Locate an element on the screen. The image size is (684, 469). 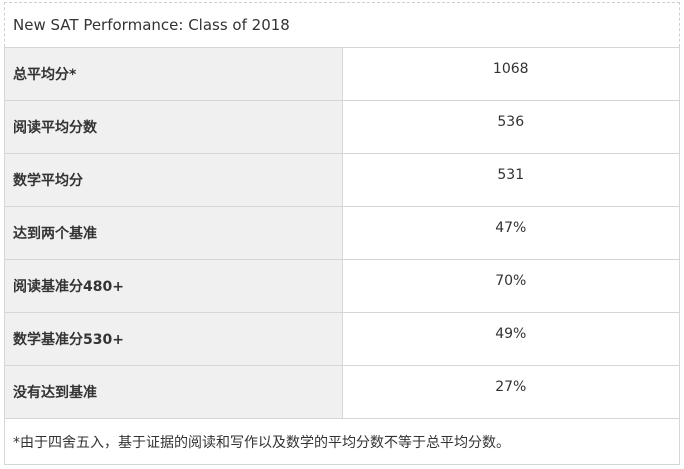
table-title: New SAT Performance: Class of 2018 is located at coordinates (342, 25).